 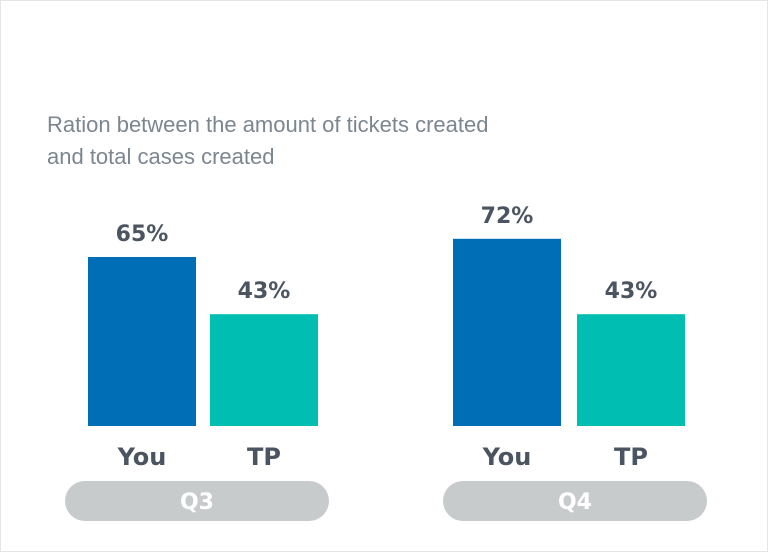 I want to click on bar-q4-you, so click(x=507, y=332).